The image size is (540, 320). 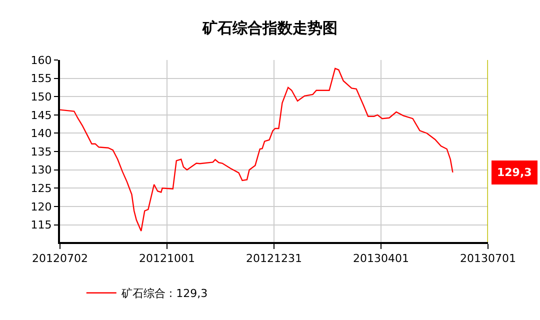 I want to click on y-tick-label: 145, so click(x=41, y=115).